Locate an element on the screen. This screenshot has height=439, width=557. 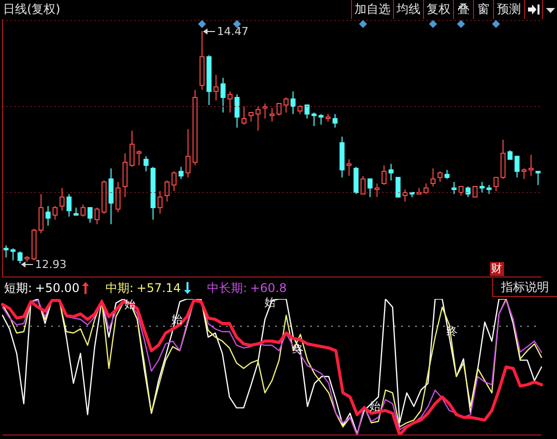
annotation: 14.47 is located at coordinates (232, 31).